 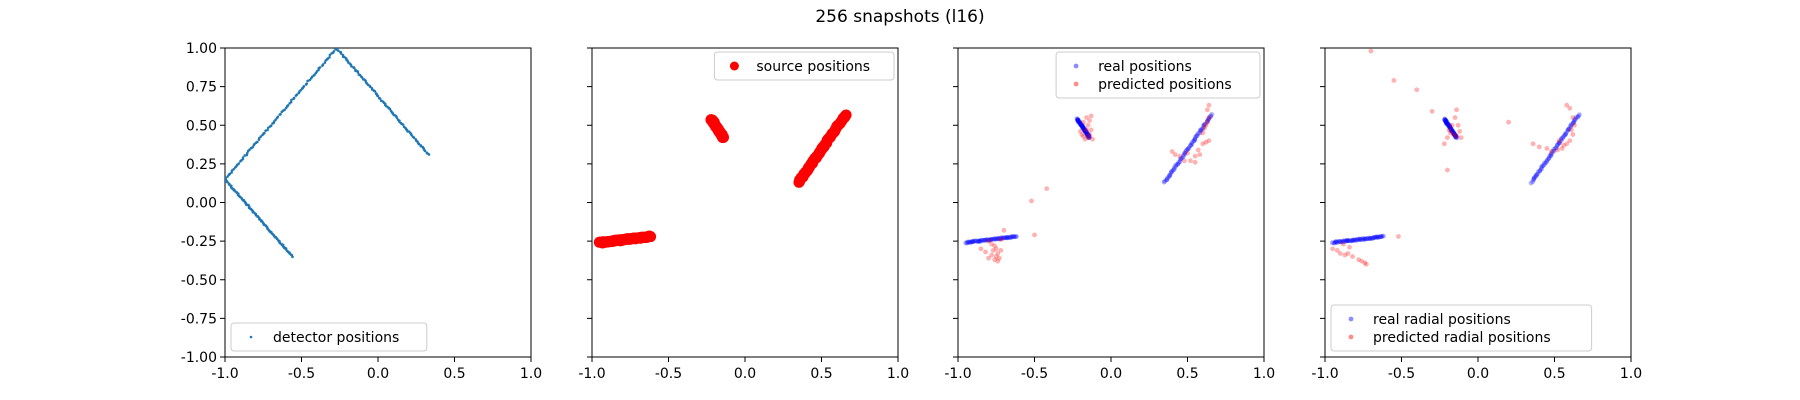 What do you see at coordinates (201, 49) in the screenshot?
I see `y-tick-label: 1.00` at bounding box center [201, 49].